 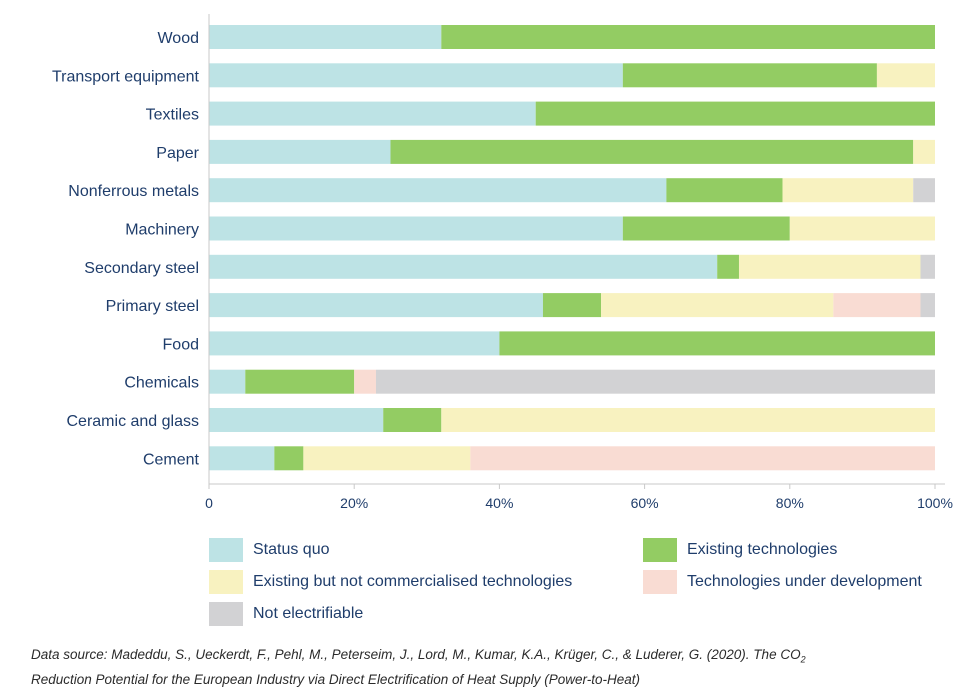 I want to click on legend-label: Technologies under development, so click(x=804, y=581).